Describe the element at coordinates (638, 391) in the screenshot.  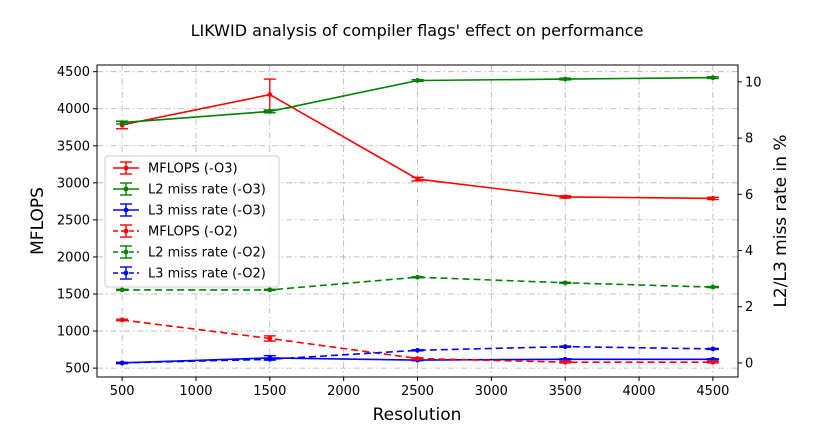
I see `x-tick-label: 4000` at that location.